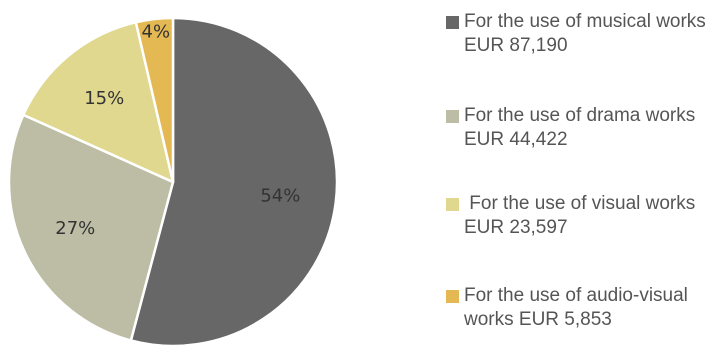 This screenshot has height=347, width=717. Describe the element at coordinates (75, 228) in the screenshot. I see `data-label-drama: 27%` at that location.